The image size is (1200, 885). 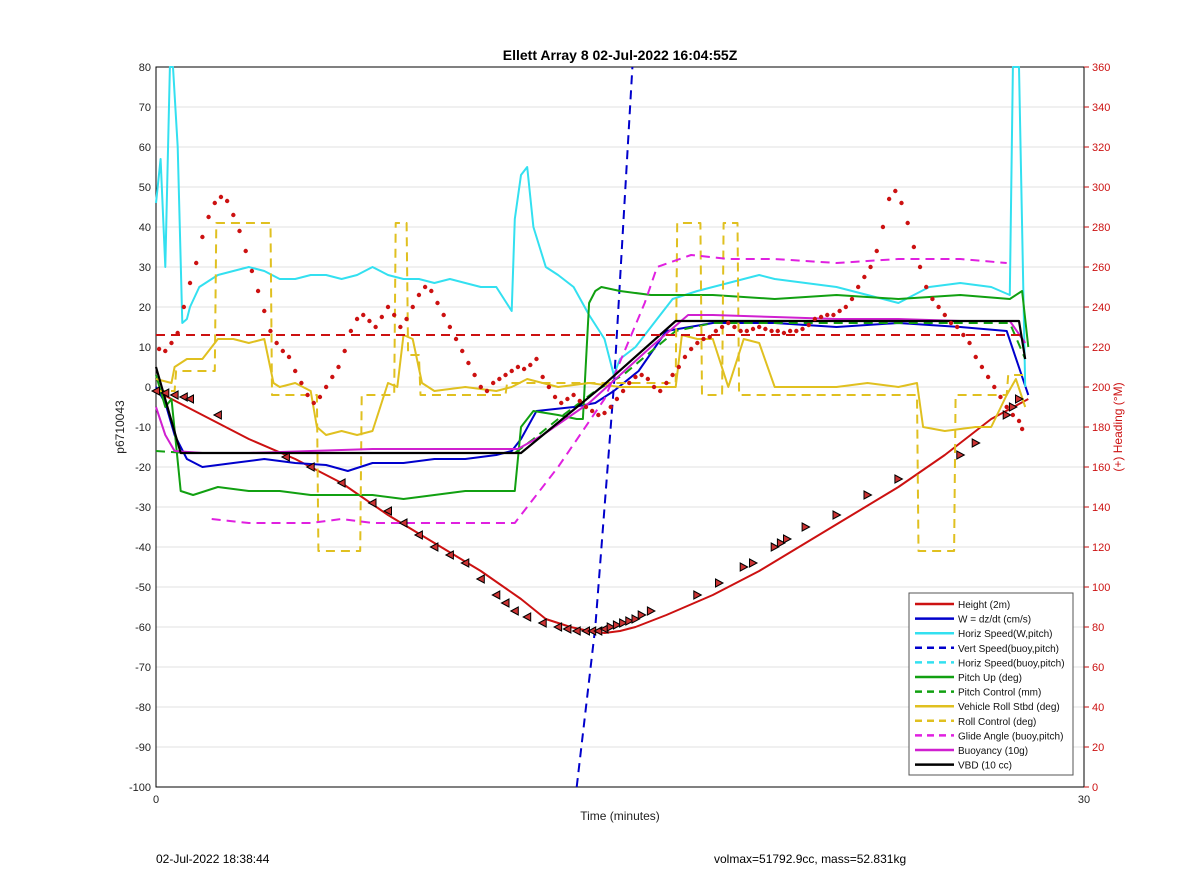 What do you see at coordinates (143, 468) in the screenshot?
I see `y-tick-label: -20` at bounding box center [143, 468].